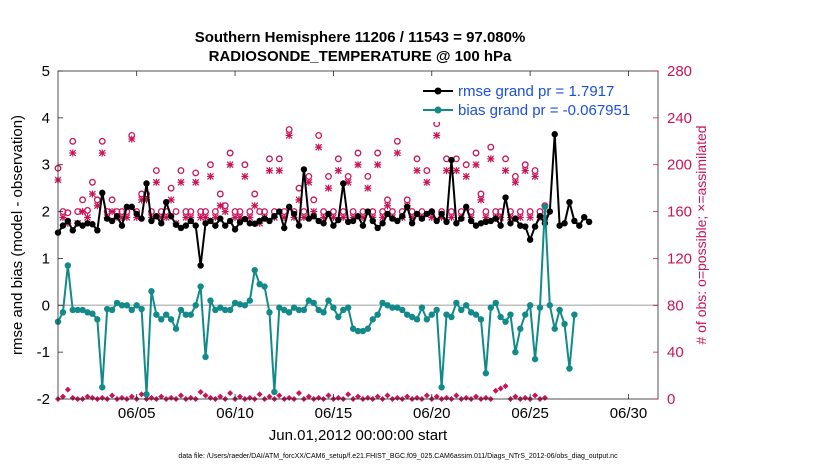 The height and width of the screenshot is (470, 830). Describe the element at coordinates (671, 399) in the screenshot. I see `y2-tick-label: 0` at that location.